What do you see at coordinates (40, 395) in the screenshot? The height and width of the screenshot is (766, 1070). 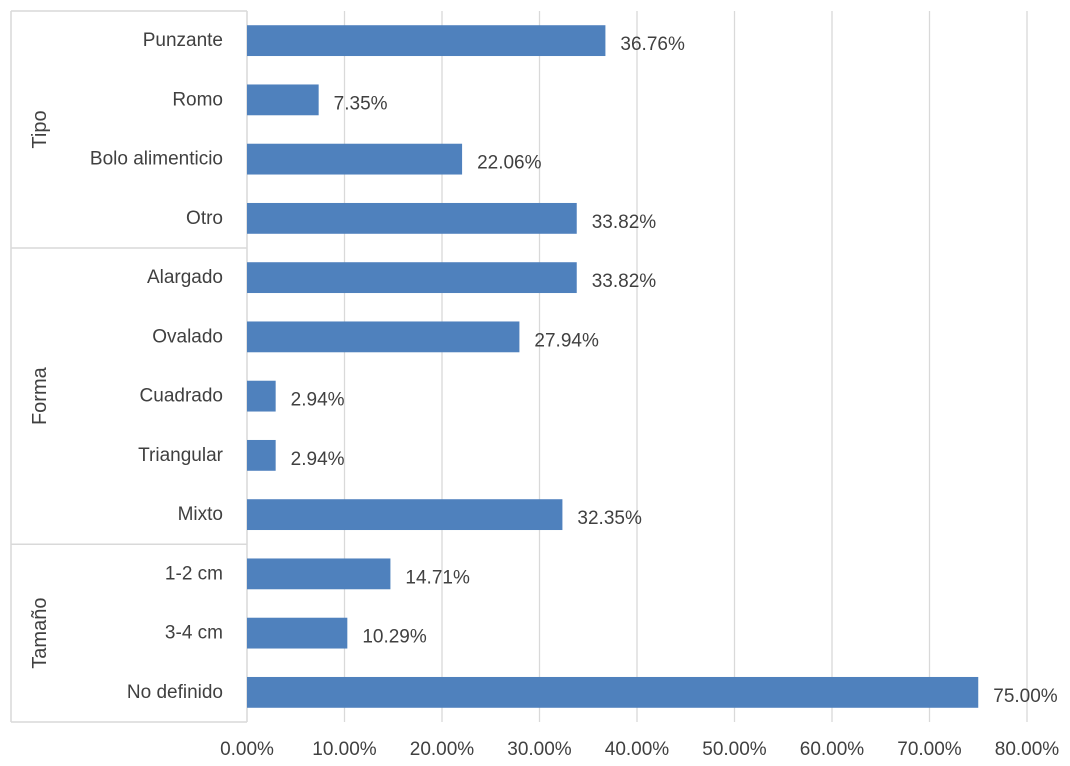 I see `group-label: Forma` at bounding box center [40, 395].